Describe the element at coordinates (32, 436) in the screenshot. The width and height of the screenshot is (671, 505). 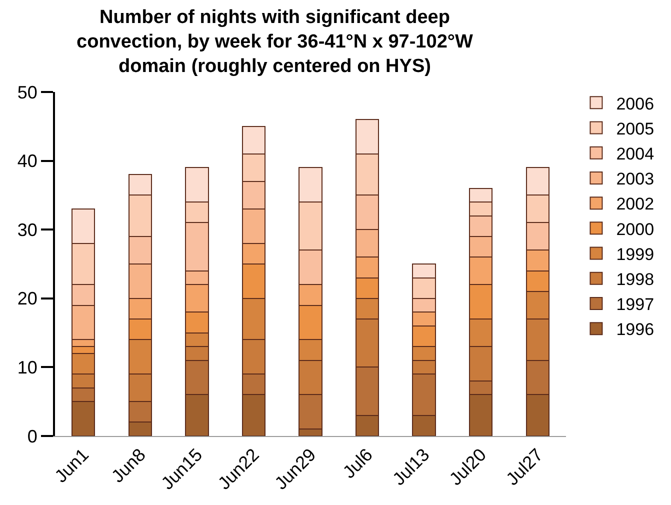
I see `y-tick-label: 0` at that location.